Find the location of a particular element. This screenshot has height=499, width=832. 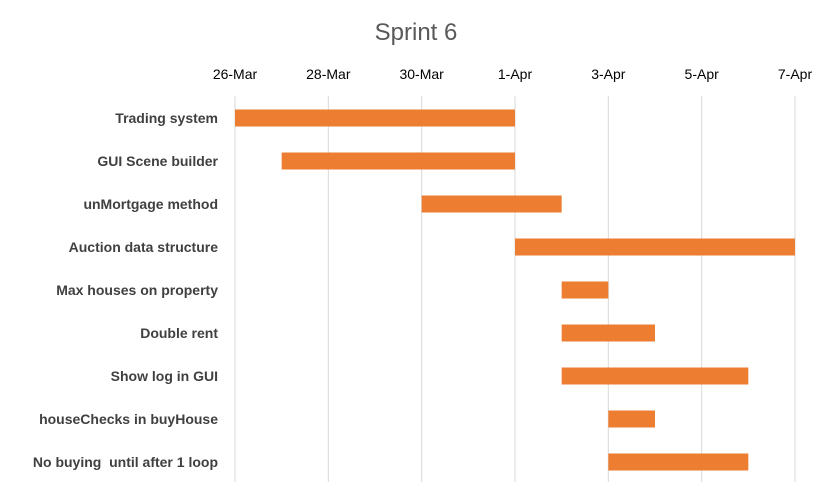

x-tick-label: 28-Mar is located at coordinates (328, 74).